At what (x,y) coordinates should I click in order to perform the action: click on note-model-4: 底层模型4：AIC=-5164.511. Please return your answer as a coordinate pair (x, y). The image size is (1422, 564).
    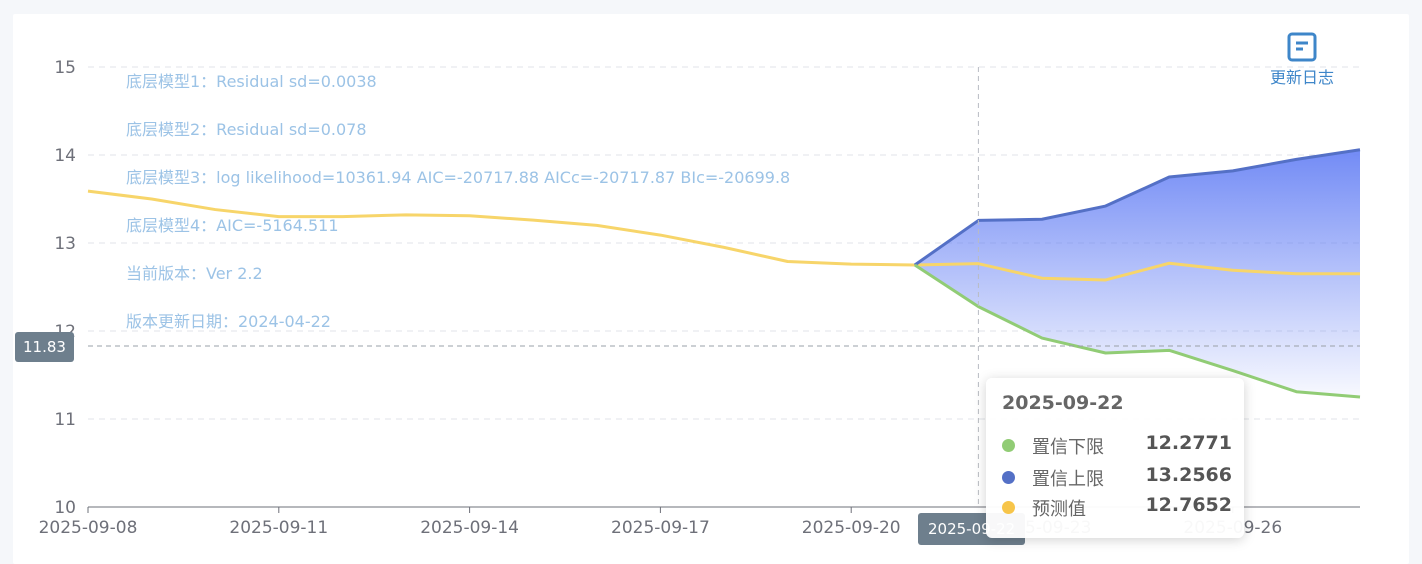
    Looking at the image, I should click on (232, 225).